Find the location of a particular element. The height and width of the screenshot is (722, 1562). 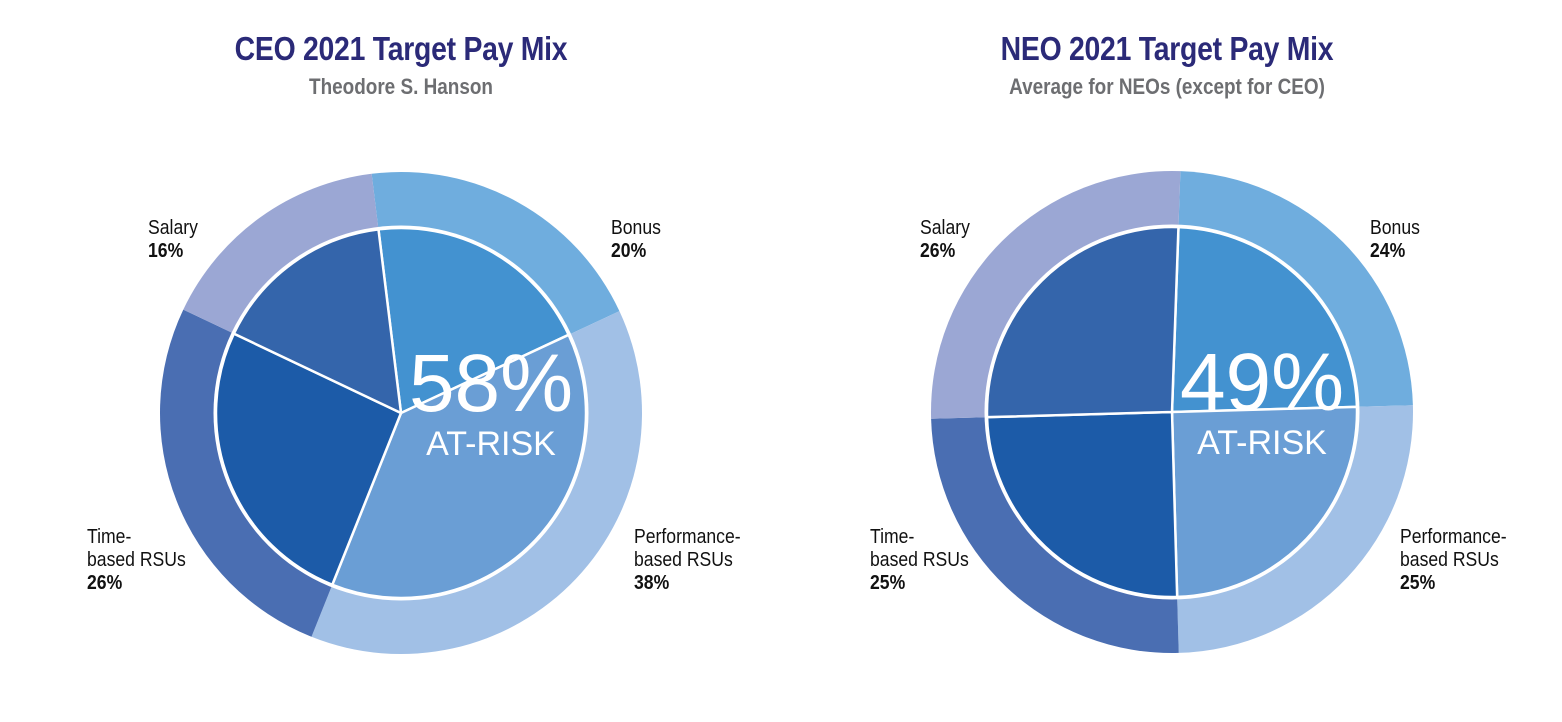

neo-chart-title: NEO 2021 Target Pay Mix is located at coordinates (1167, 48).